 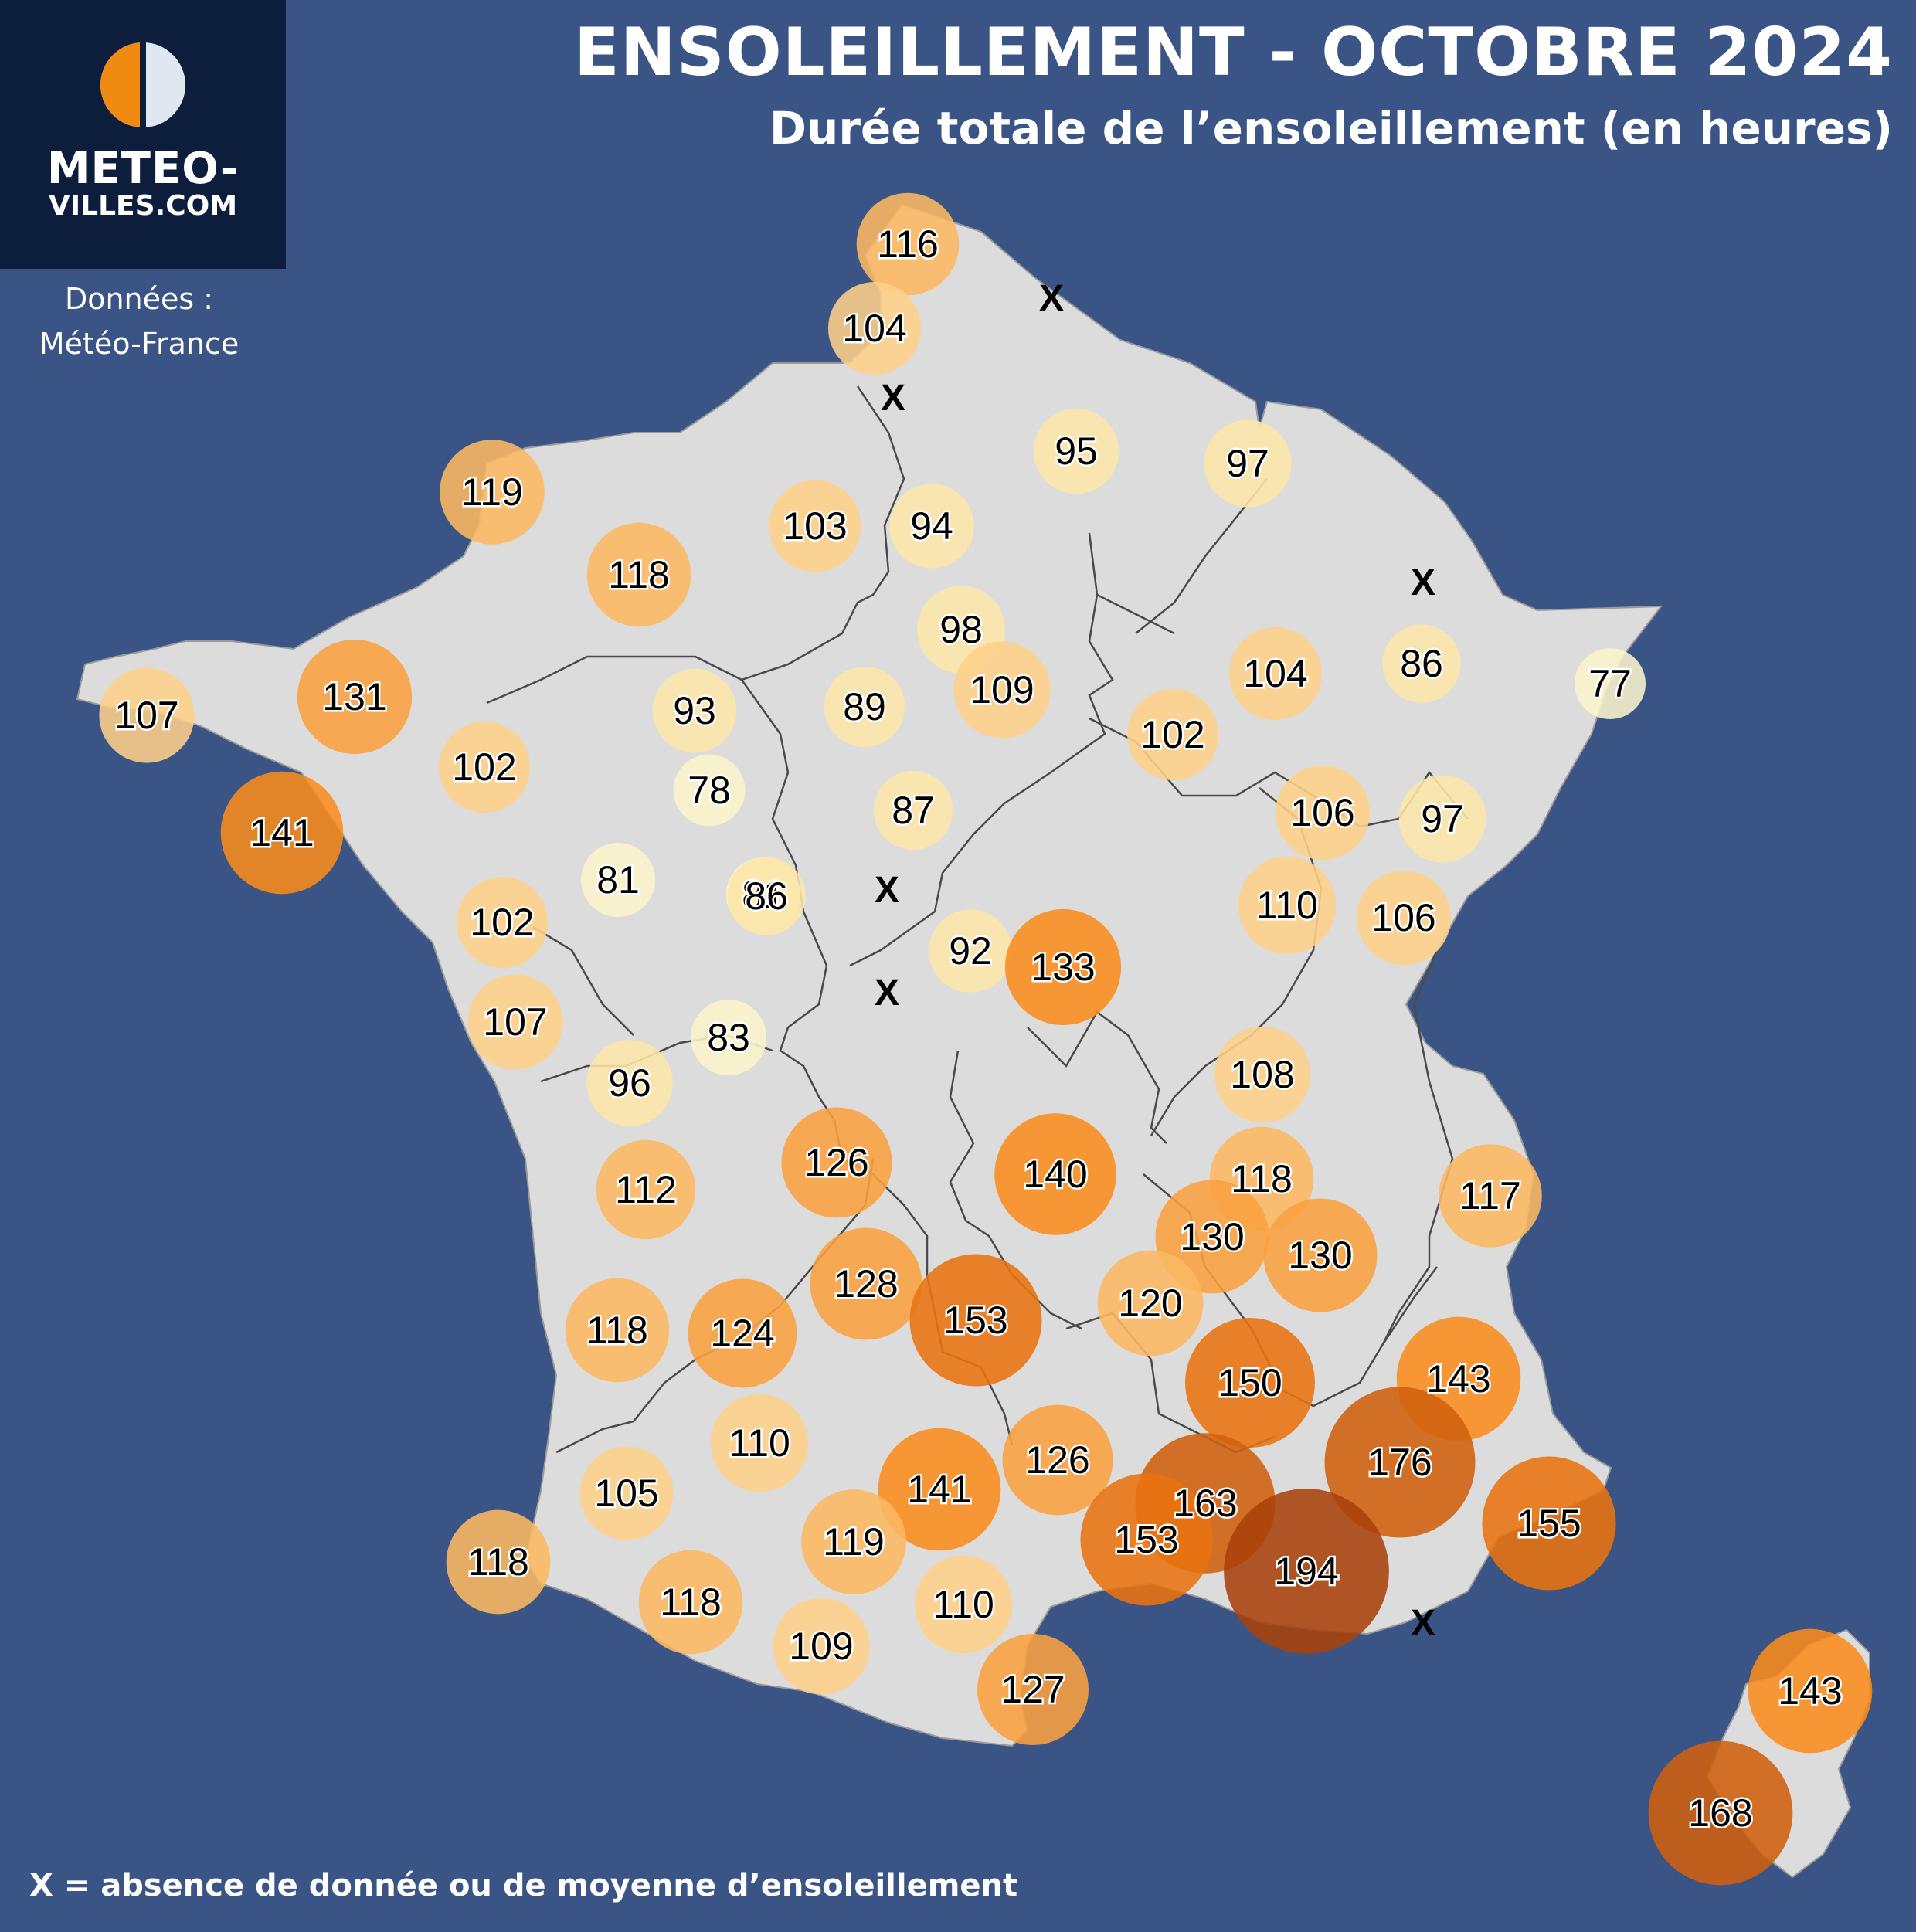 What do you see at coordinates (630, 1083) in the screenshot?
I see `station-value: 96` at bounding box center [630, 1083].